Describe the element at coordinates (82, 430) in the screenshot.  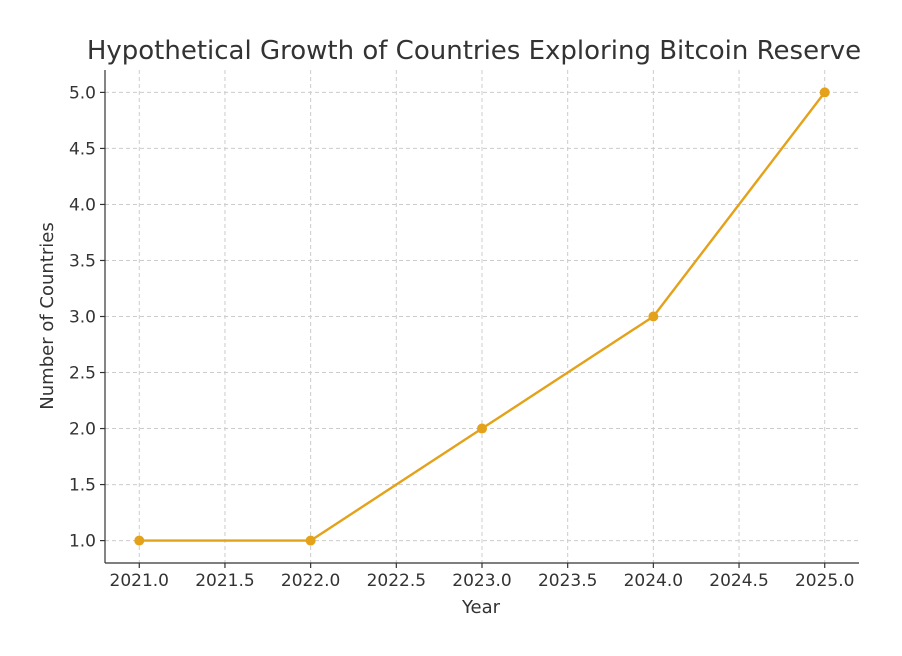
I see `y-tick-label: 2.0` at that location.